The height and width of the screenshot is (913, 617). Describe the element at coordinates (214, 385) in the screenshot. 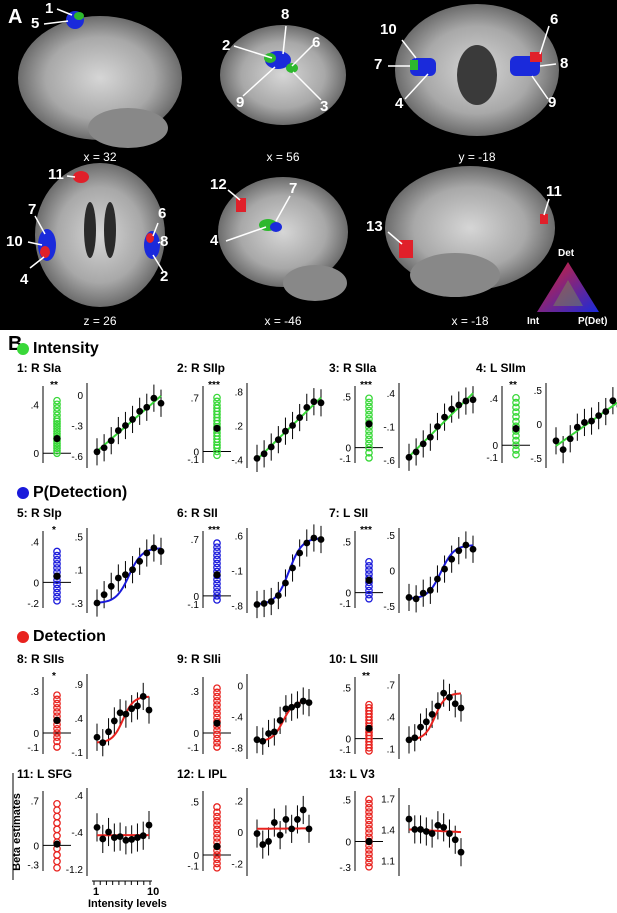

I see `significance-stars: ***` at that location.